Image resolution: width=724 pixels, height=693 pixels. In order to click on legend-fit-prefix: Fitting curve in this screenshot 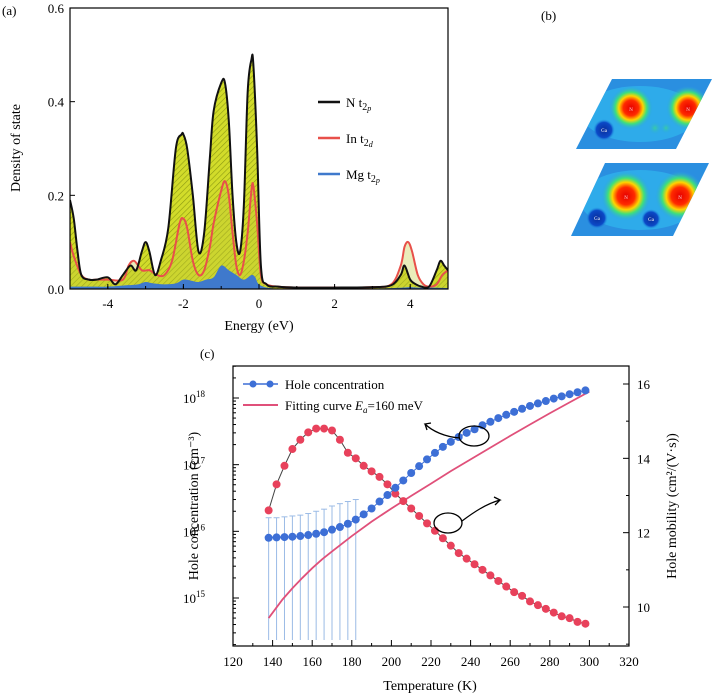, I will do `click(320, 405)`.